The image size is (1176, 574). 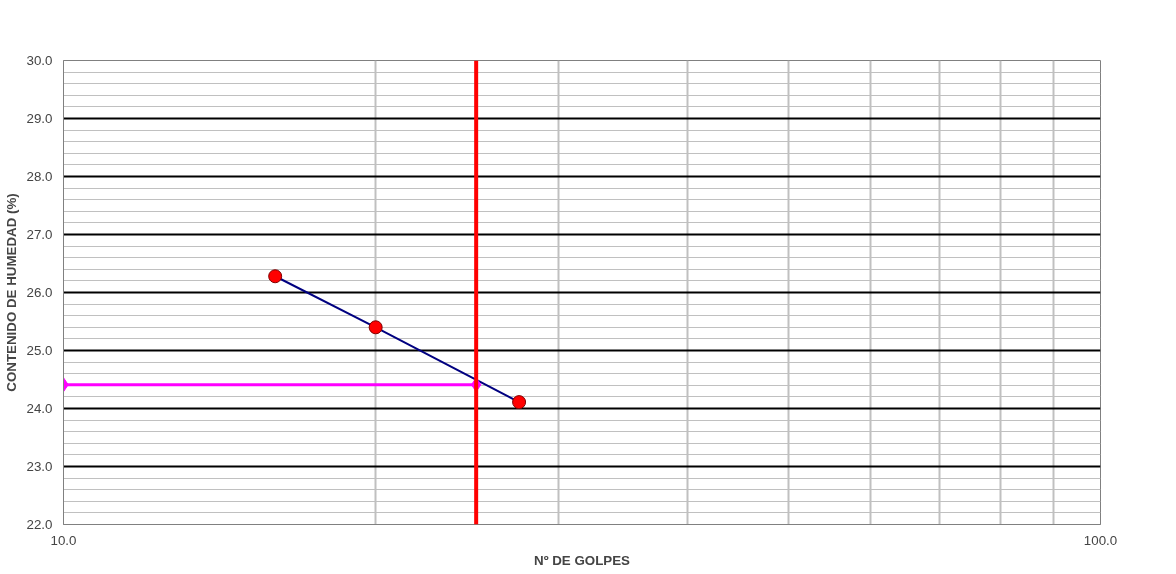 I want to click on y-tick-label: 26.0, so click(x=39, y=292).